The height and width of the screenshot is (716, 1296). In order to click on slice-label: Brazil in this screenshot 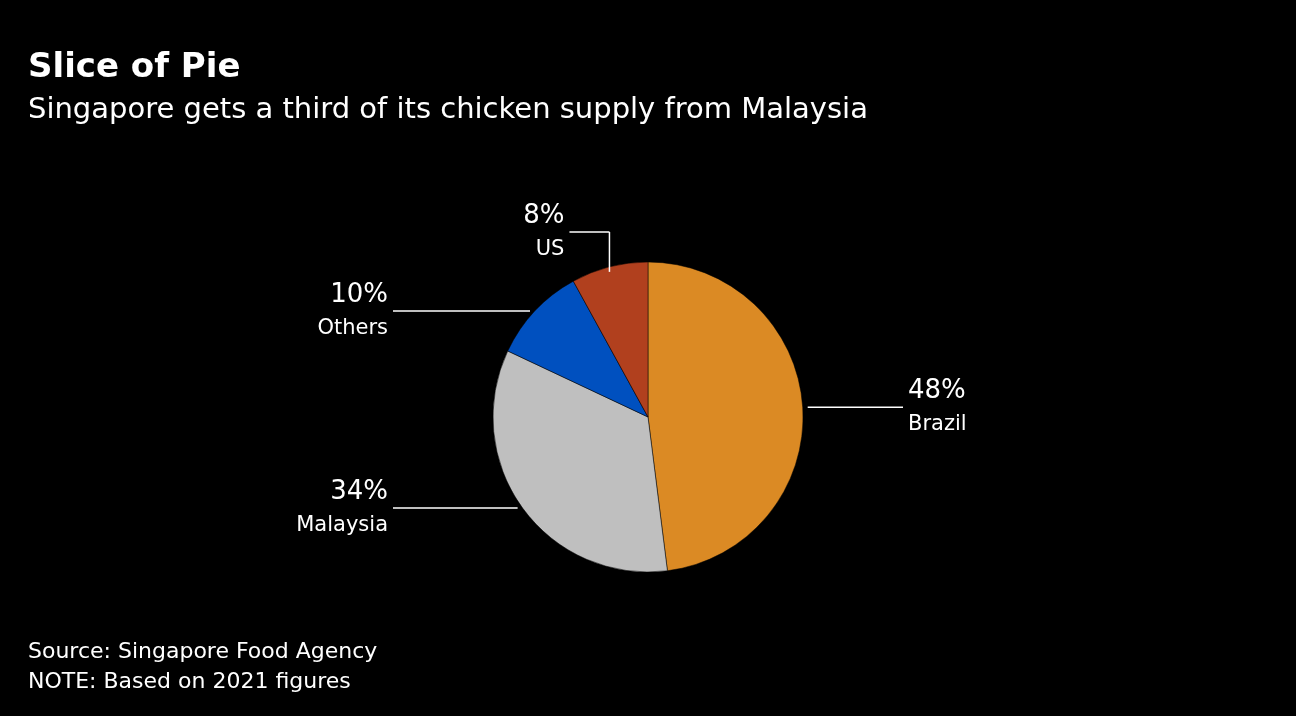, I will do `click(937, 423)`.